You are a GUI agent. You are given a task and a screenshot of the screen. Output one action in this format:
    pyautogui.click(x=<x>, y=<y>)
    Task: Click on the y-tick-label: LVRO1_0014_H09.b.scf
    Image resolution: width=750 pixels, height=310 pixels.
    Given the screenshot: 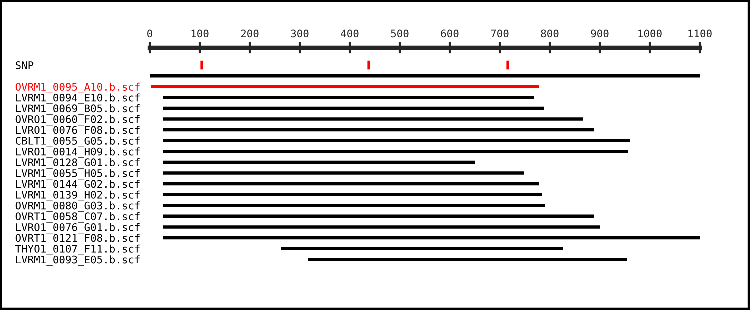 What is the action you would take?
    pyautogui.click(x=78, y=153)
    